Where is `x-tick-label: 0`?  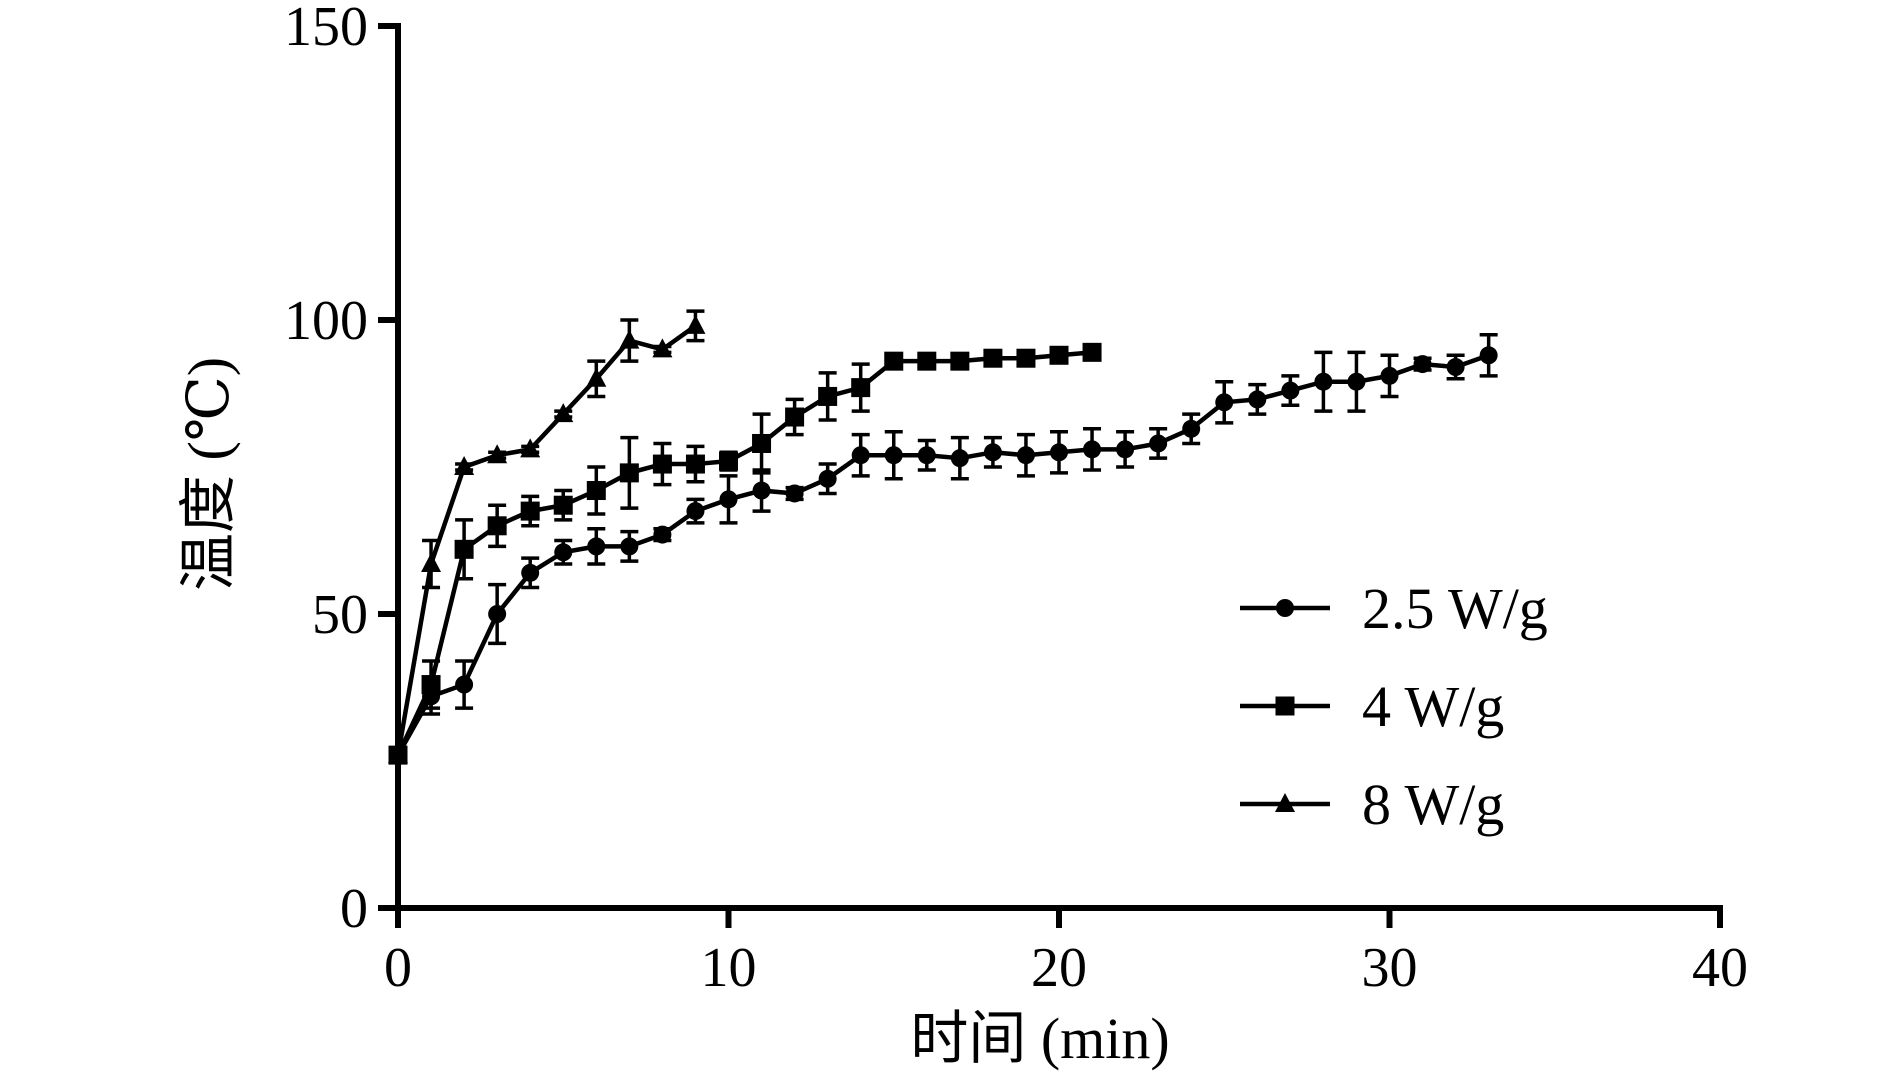 x-tick-label: 0 is located at coordinates (398, 968).